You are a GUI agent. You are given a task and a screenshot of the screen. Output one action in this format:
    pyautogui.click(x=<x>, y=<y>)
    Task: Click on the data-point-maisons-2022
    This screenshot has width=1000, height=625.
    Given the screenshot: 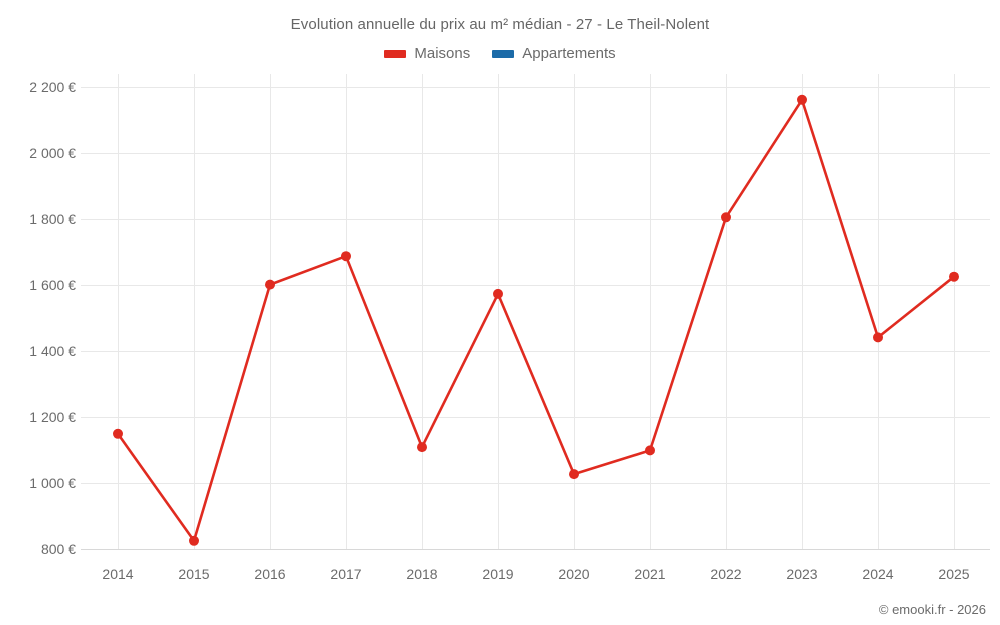 What is the action you would take?
    pyautogui.click(x=726, y=217)
    